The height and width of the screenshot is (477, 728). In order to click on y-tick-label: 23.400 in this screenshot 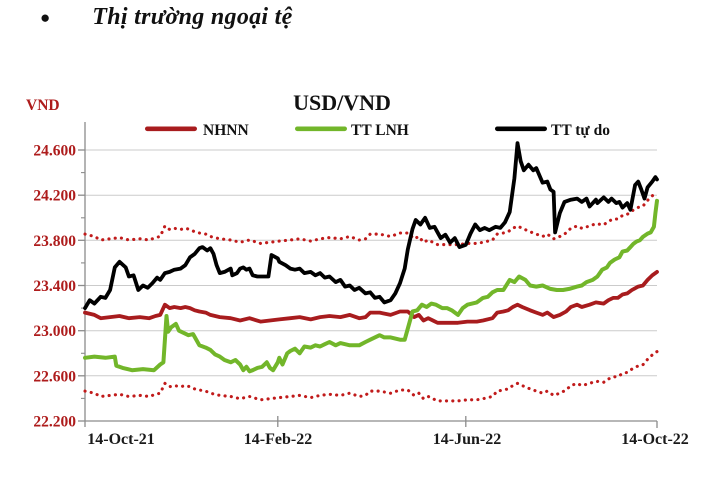, I will do `click(54, 286)`.